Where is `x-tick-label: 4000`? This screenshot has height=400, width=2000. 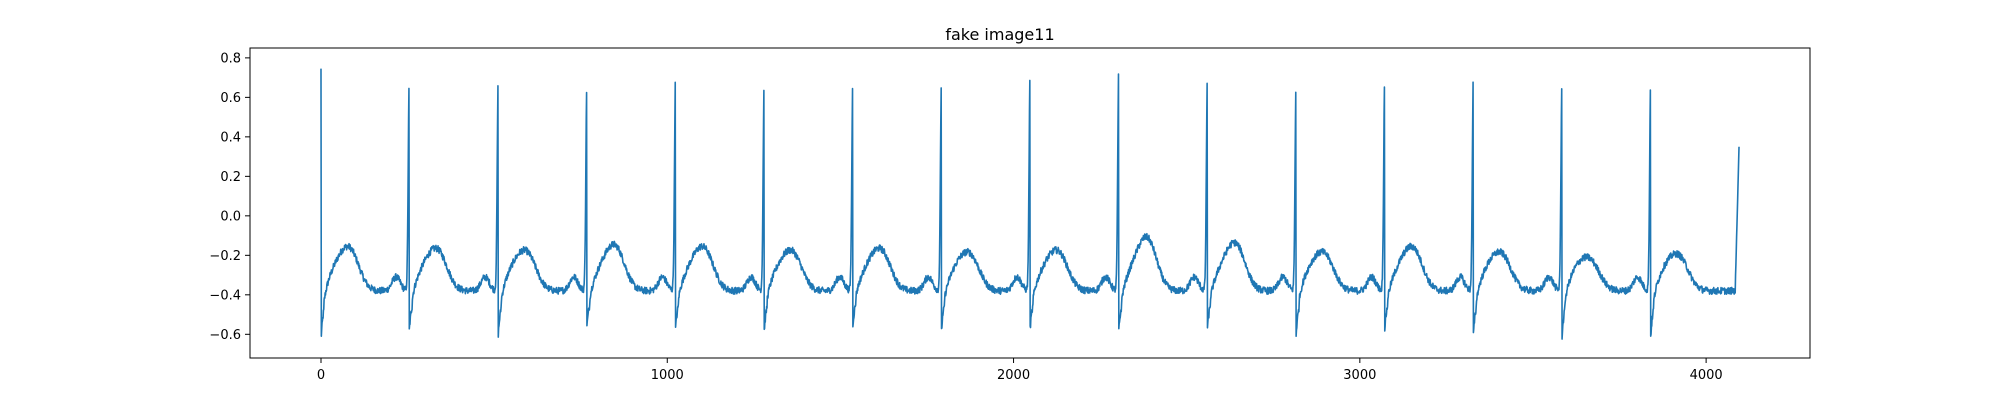
x-tick-label: 4000 is located at coordinates (1706, 375).